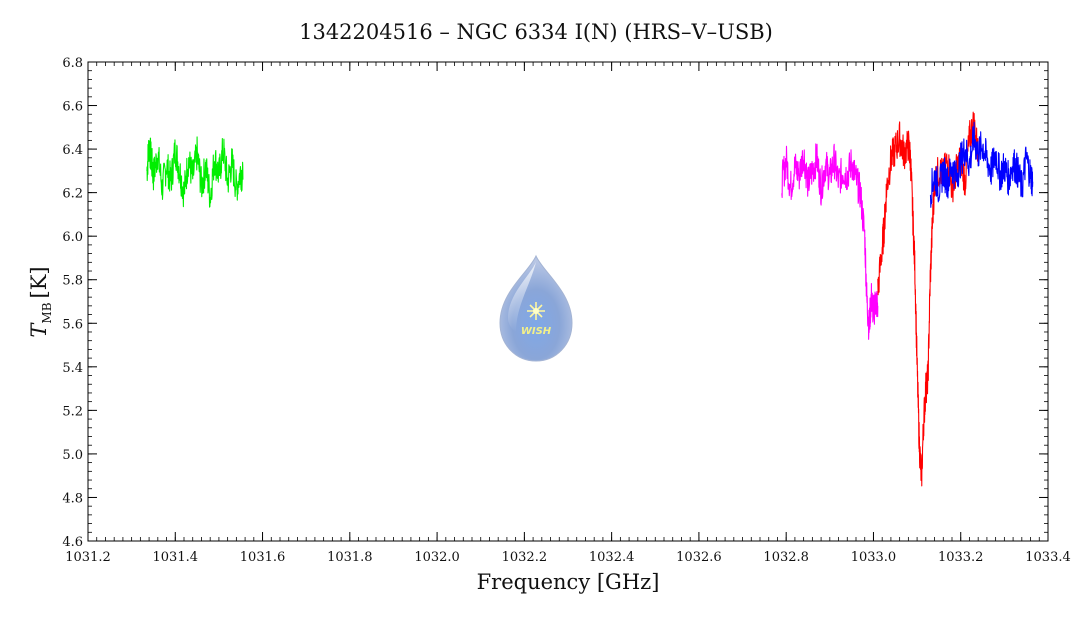 The height and width of the screenshot is (618, 1072). What do you see at coordinates (525, 557) in the screenshot?
I see `x-tick-label: 1032.2` at bounding box center [525, 557].